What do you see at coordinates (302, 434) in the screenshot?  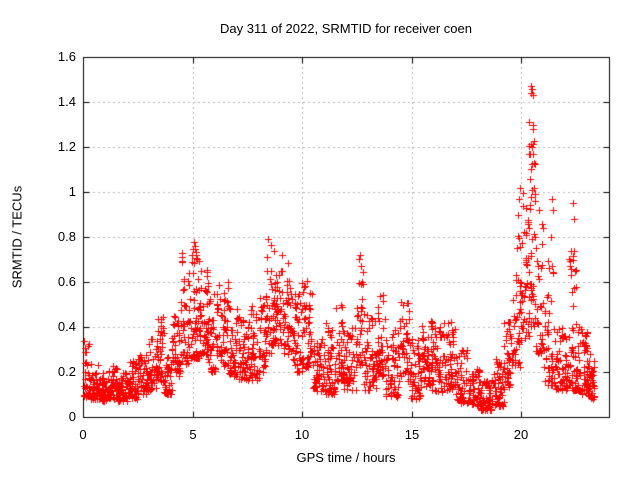 I see `x-tick-label: 10` at bounding box center [302, 434].